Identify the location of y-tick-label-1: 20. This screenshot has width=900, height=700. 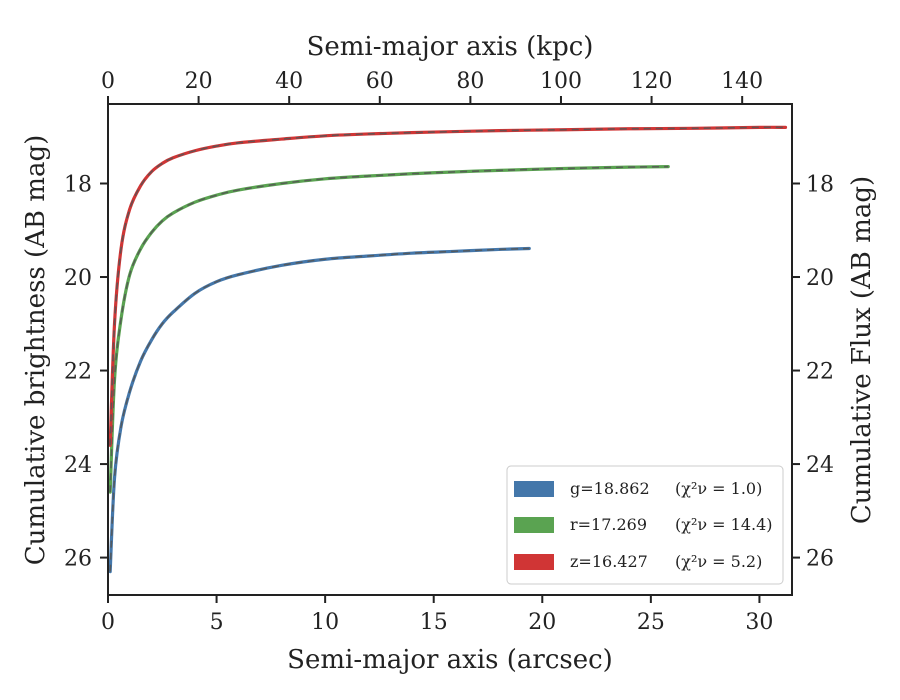
(78, 278).